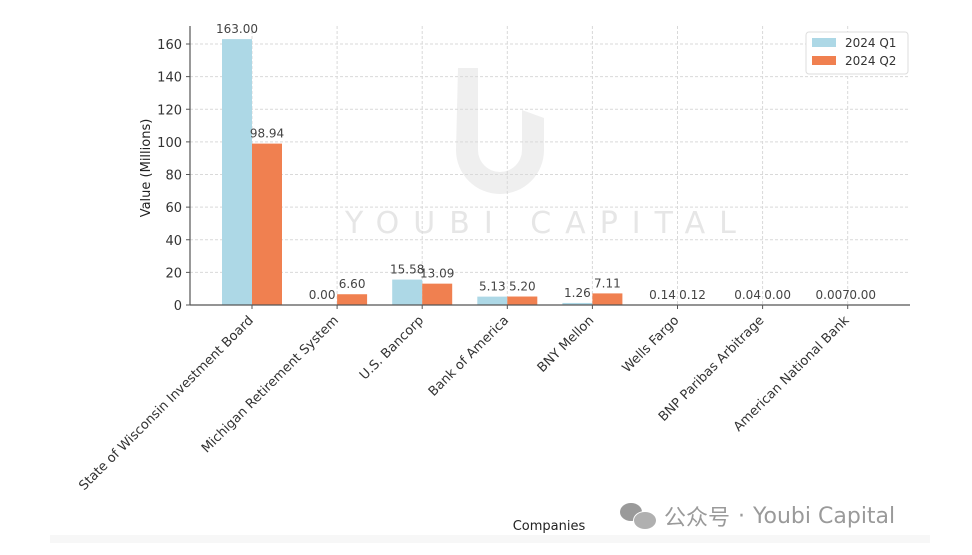  I want to click on x-category-label: U.S. Bancorp, so click(392, 348).